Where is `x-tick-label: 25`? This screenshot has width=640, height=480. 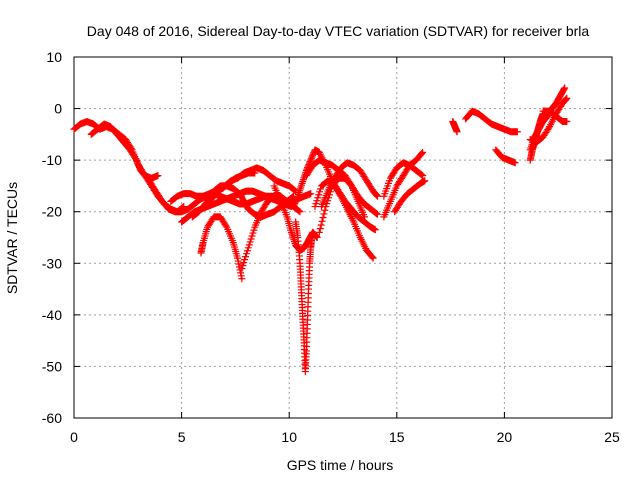 x-tick-label: 25 is located at coordinates (612, 437).